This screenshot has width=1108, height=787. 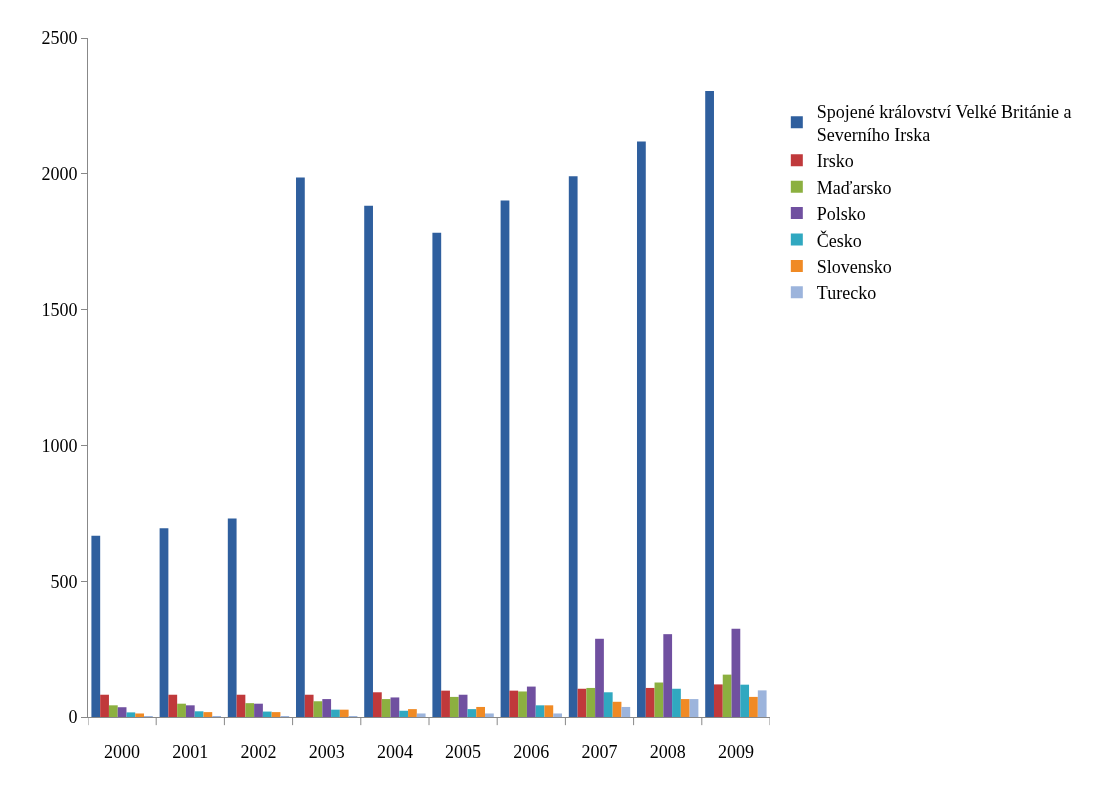 What do you see at coordinates (854, 187) in the screenshot?
I see `legend-label: Maďarsko` at bounding box center [854, 187].